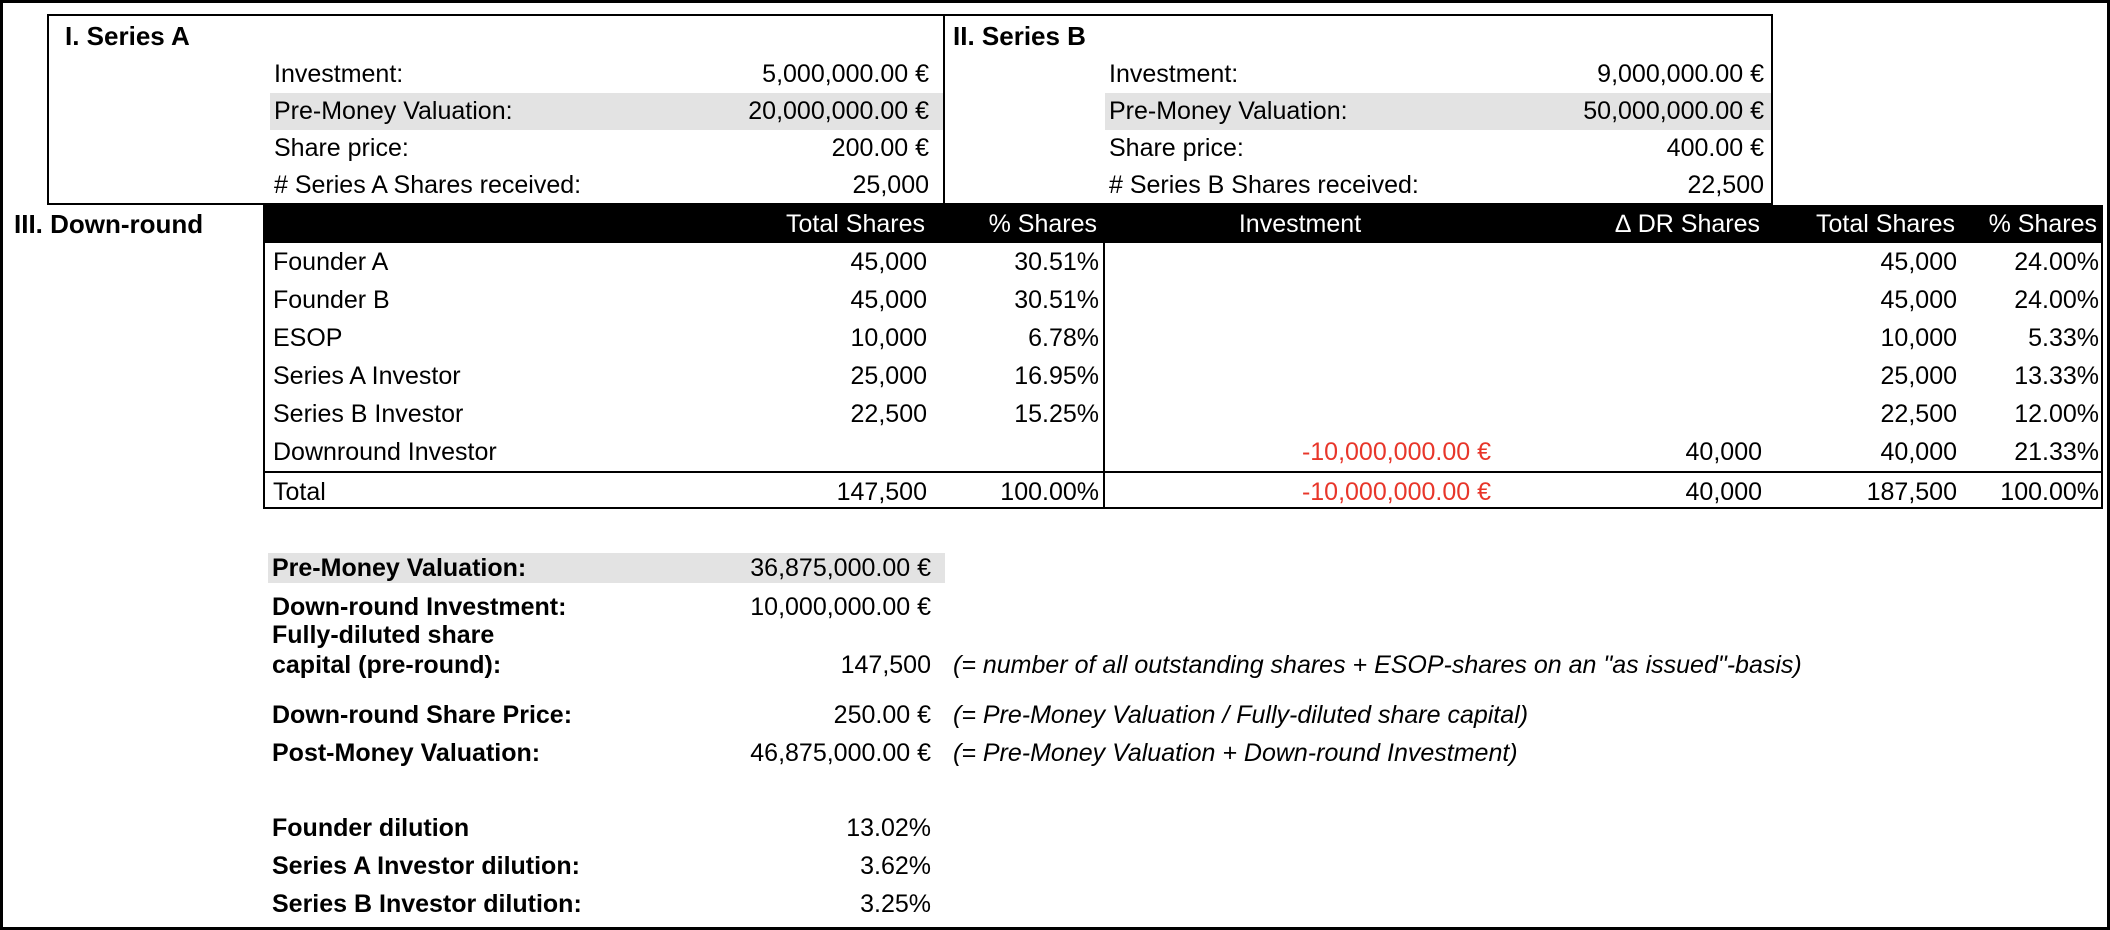  I want to click on row-value: 200.00 €, so click(880, 148).